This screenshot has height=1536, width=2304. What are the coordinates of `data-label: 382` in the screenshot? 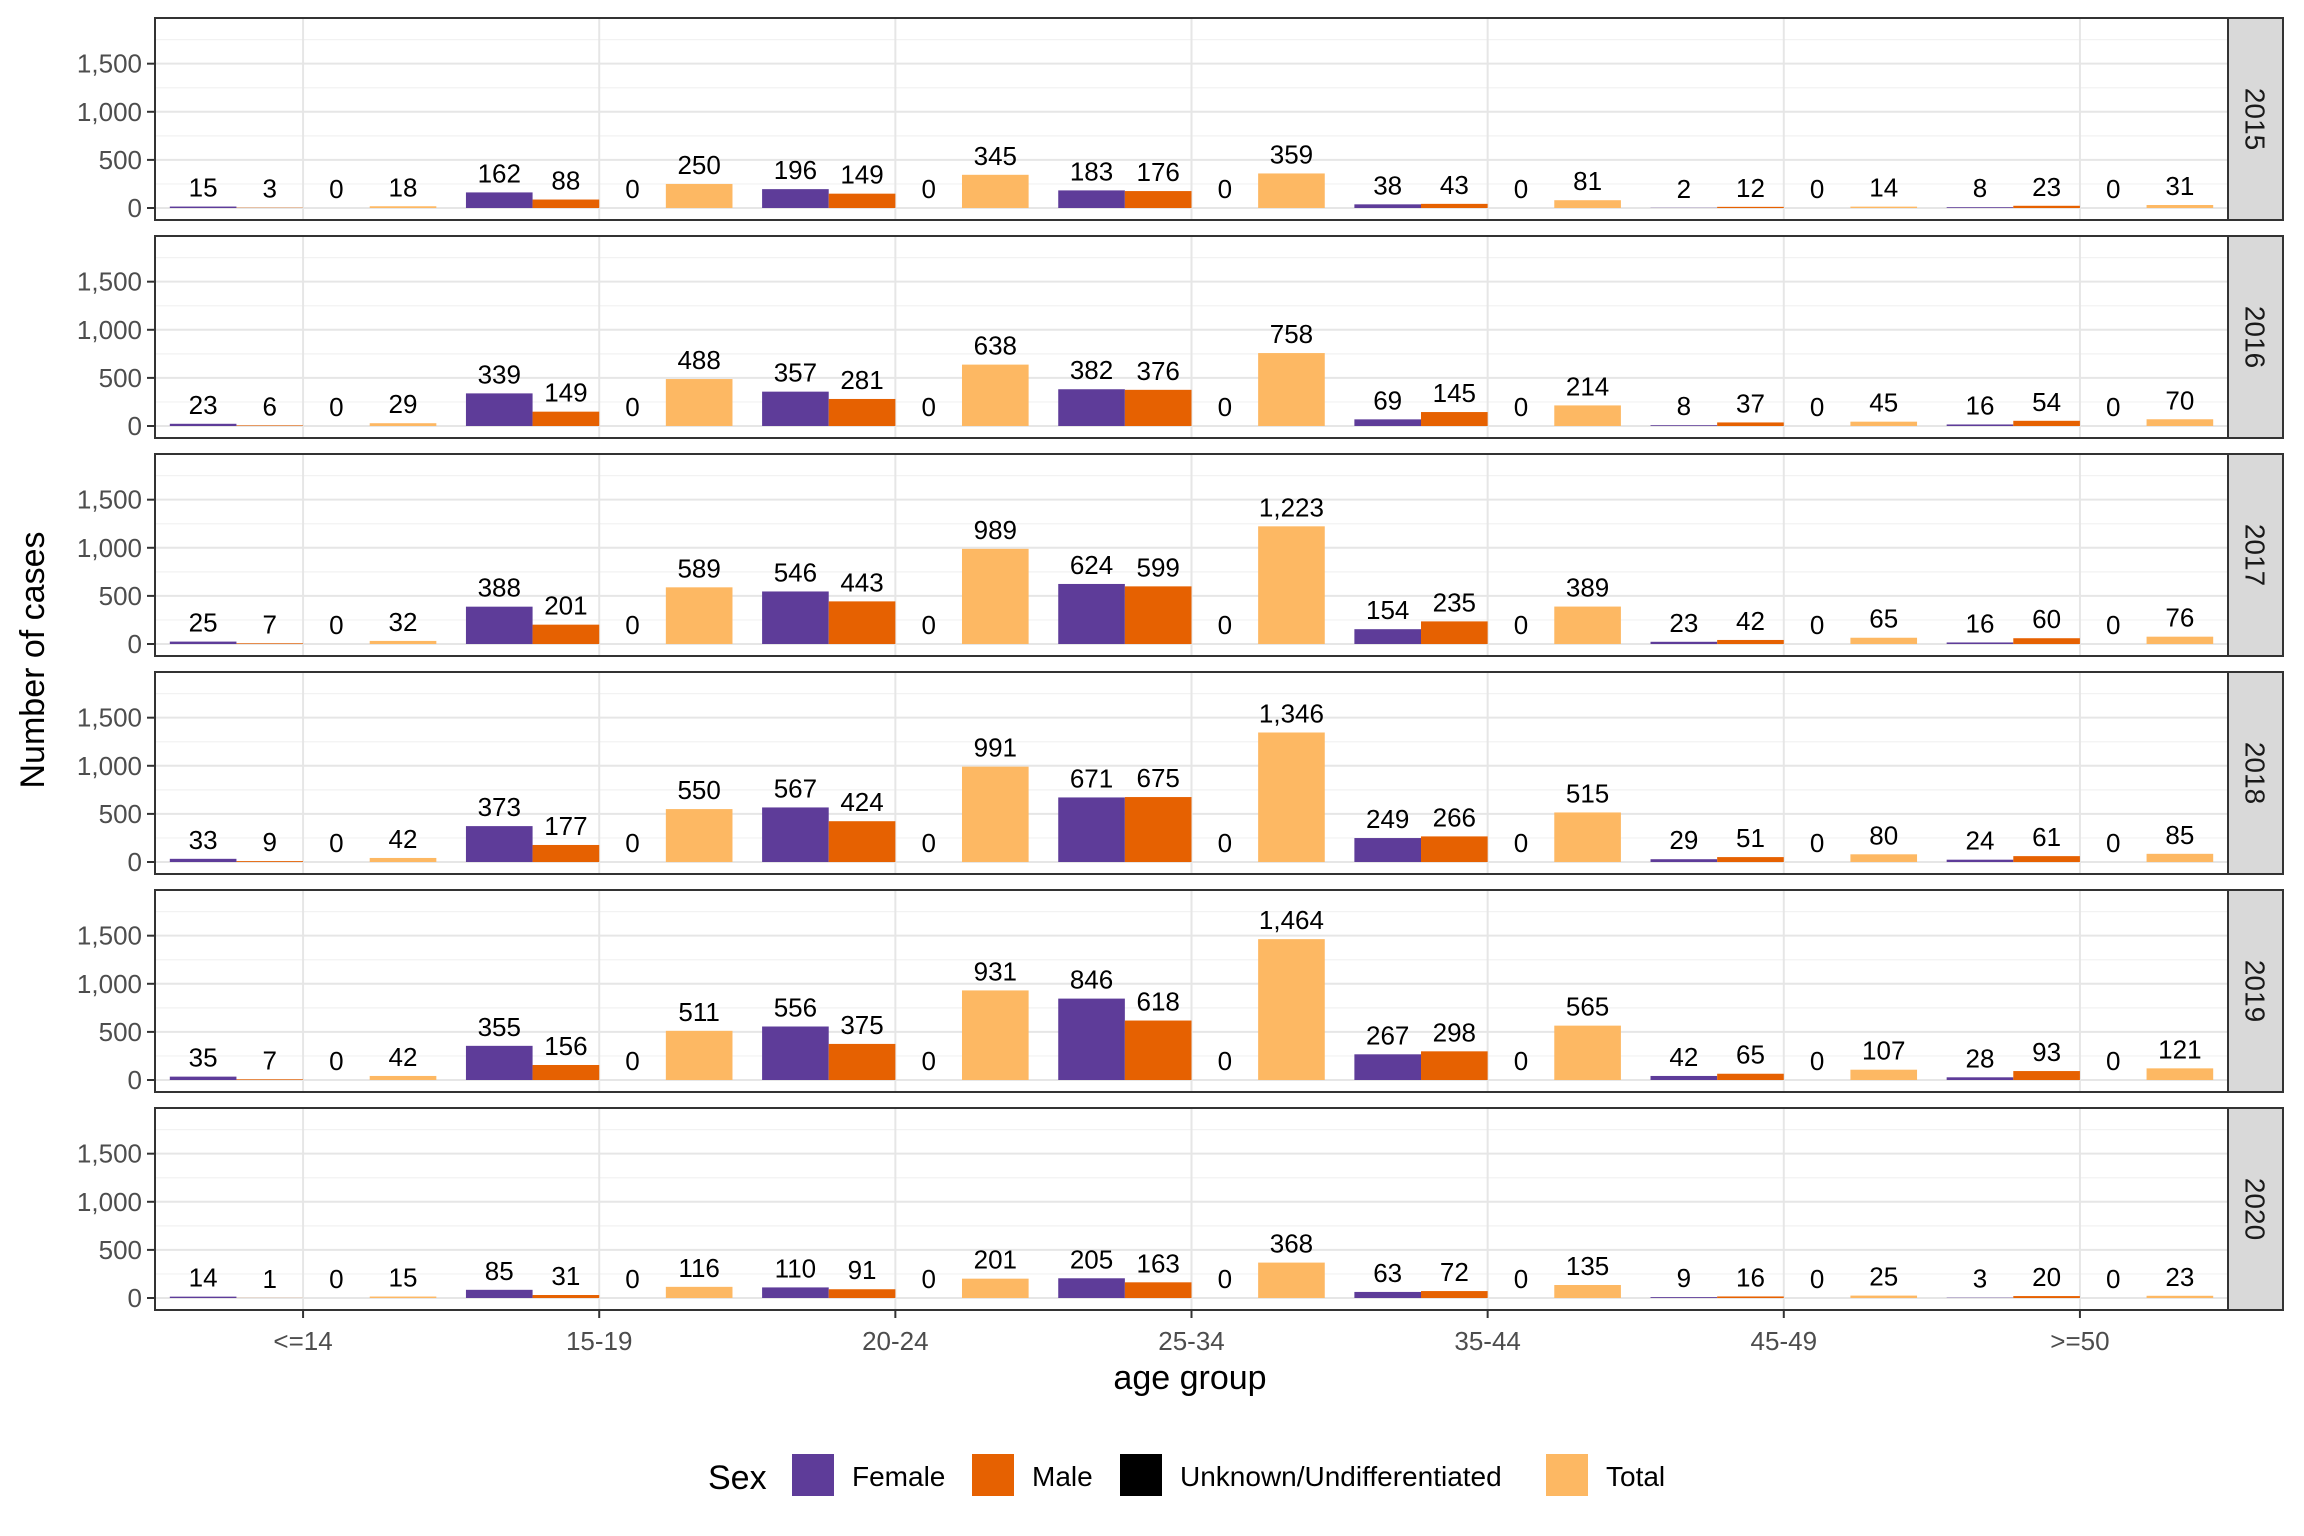 It's located at (1091, 370).